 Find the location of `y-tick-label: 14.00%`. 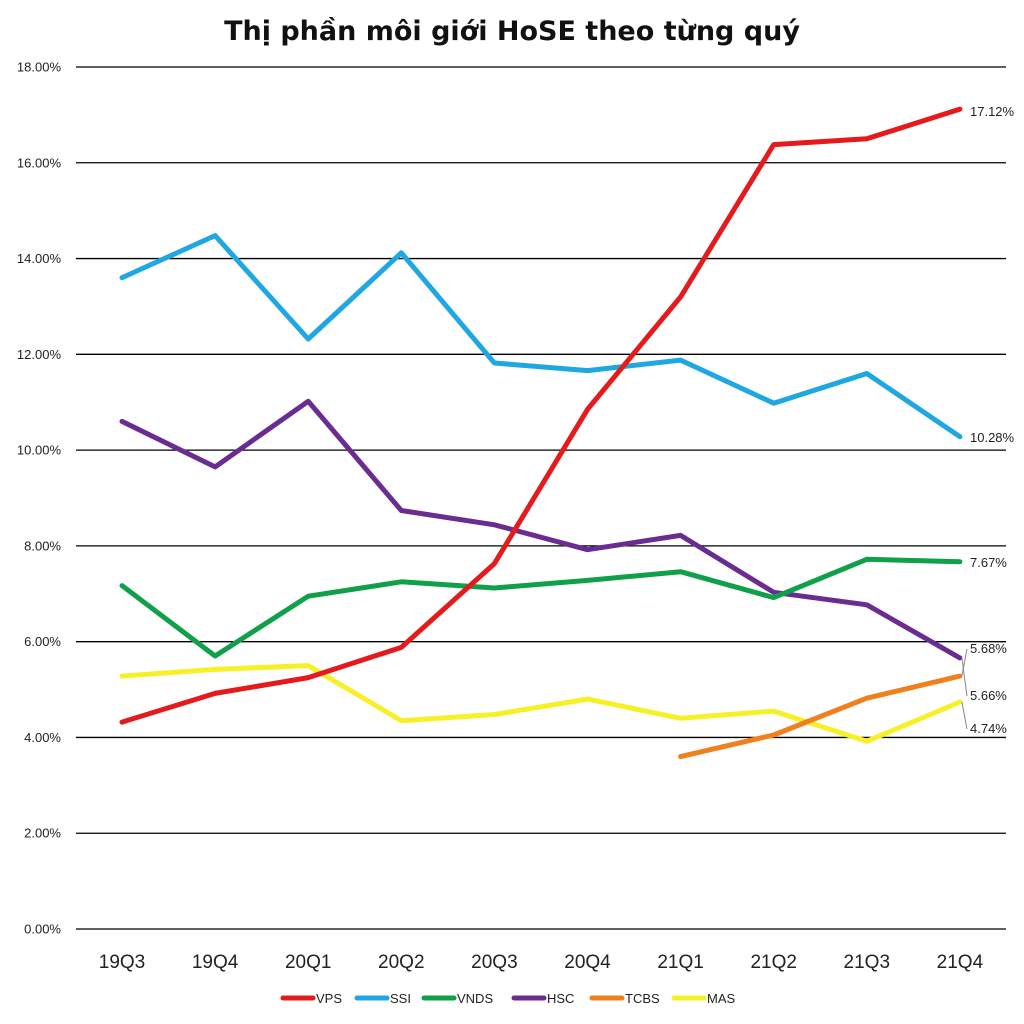

y-tick-label: 14.00% is located at coordinates (39, 258).